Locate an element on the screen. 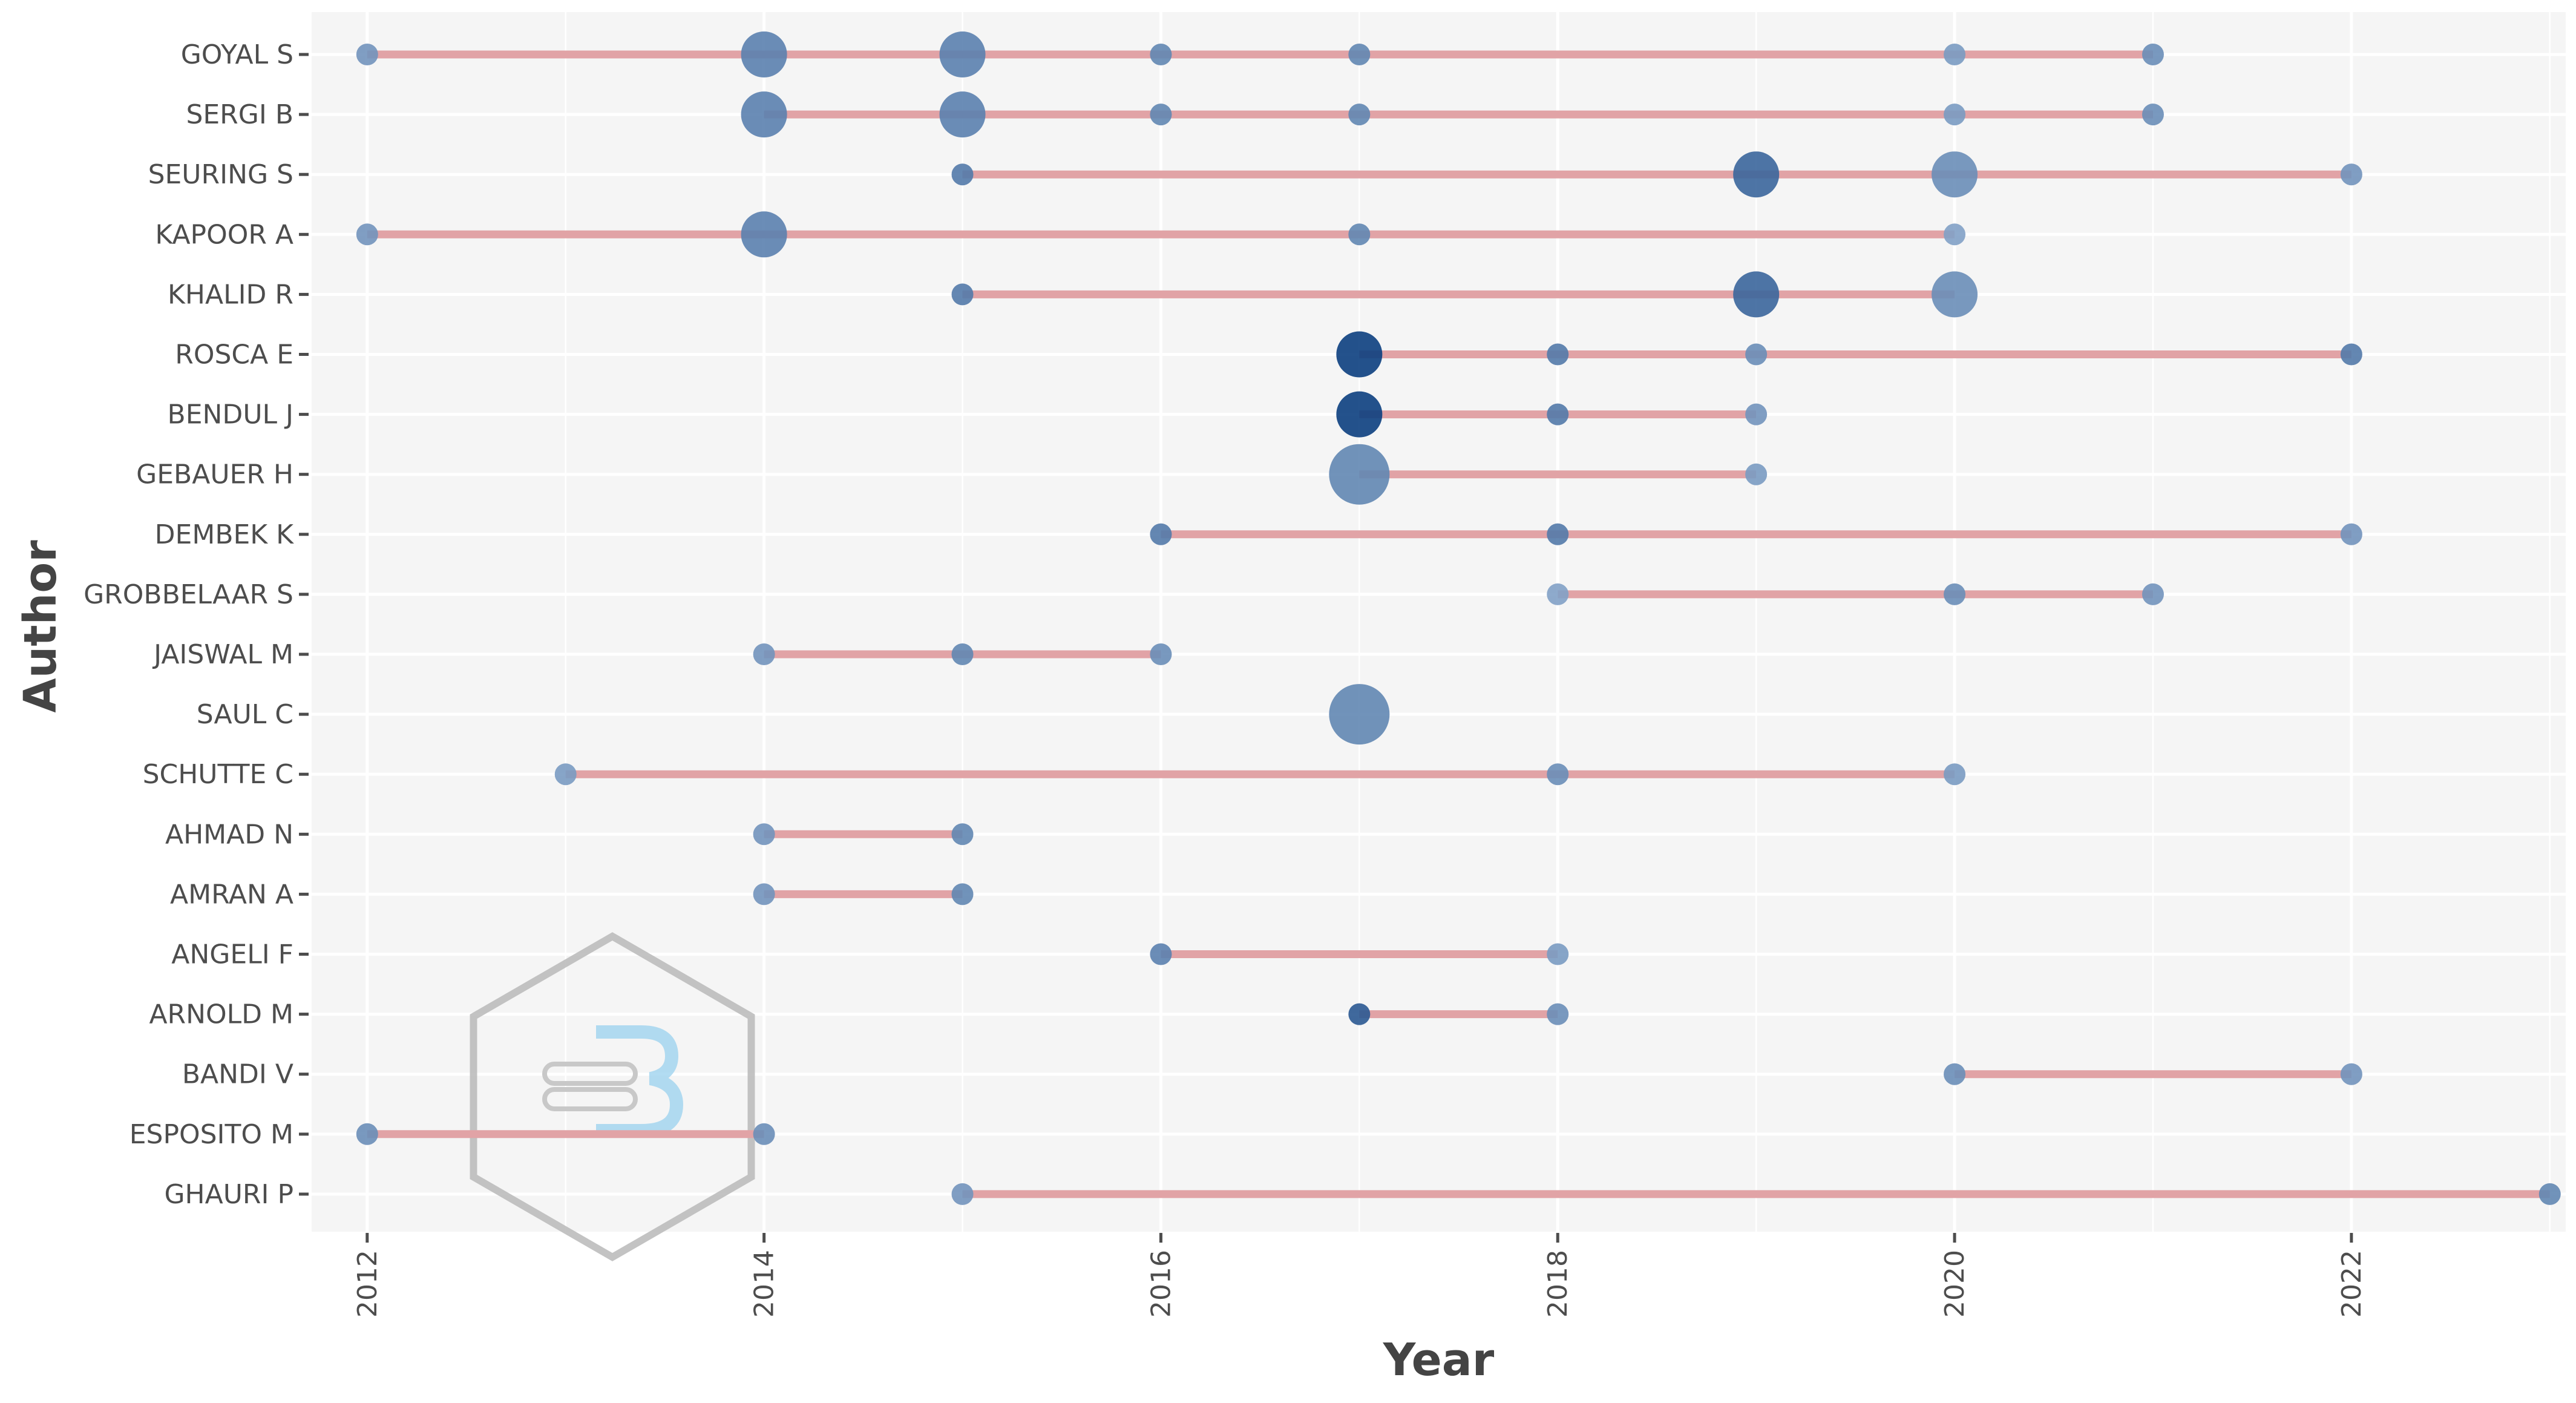  y-tick-label: AHMAD N is located at coordinates (229, 834).